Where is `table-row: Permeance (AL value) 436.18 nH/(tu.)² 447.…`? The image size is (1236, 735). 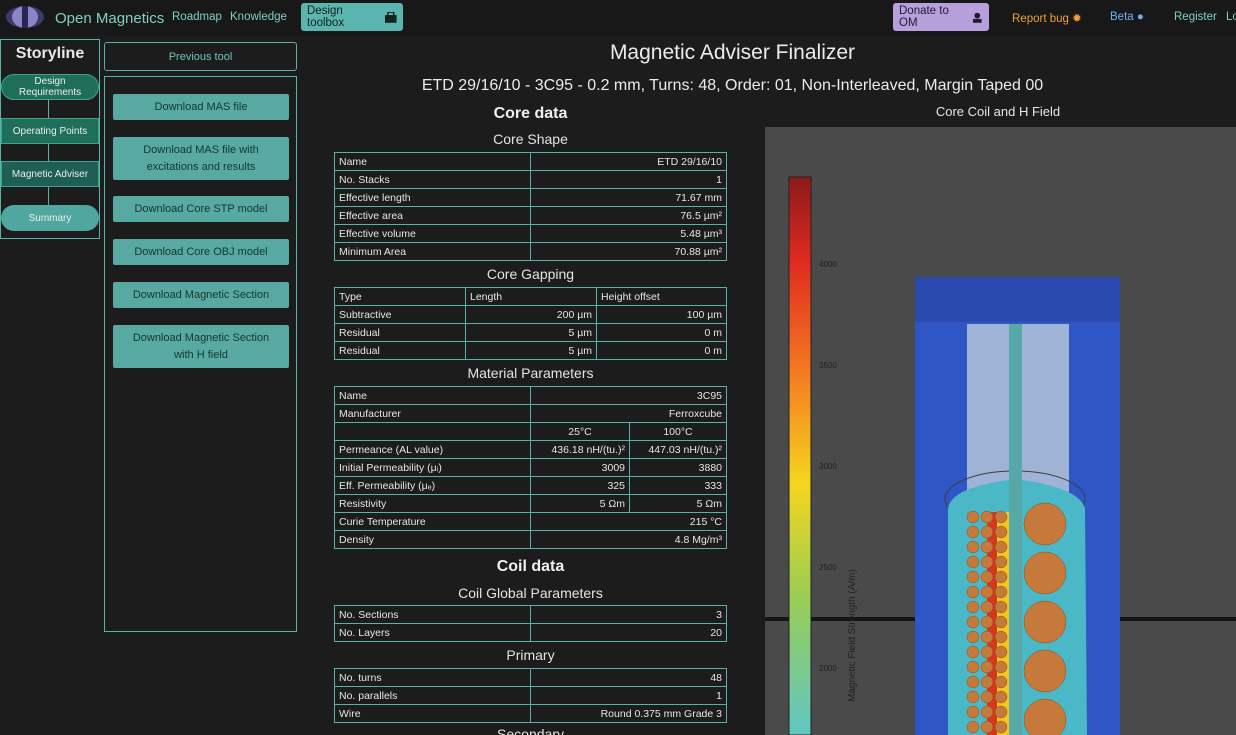
table-row: Permeance (AL value) 436.18 nH/(tu.)² 447.… is located at coordinates (530, 449).